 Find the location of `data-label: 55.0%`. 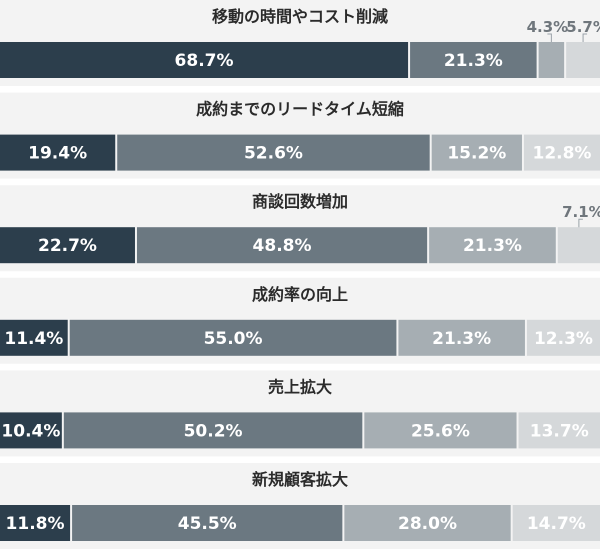

data-label: 55.0% is located at coordinates (233, 339).